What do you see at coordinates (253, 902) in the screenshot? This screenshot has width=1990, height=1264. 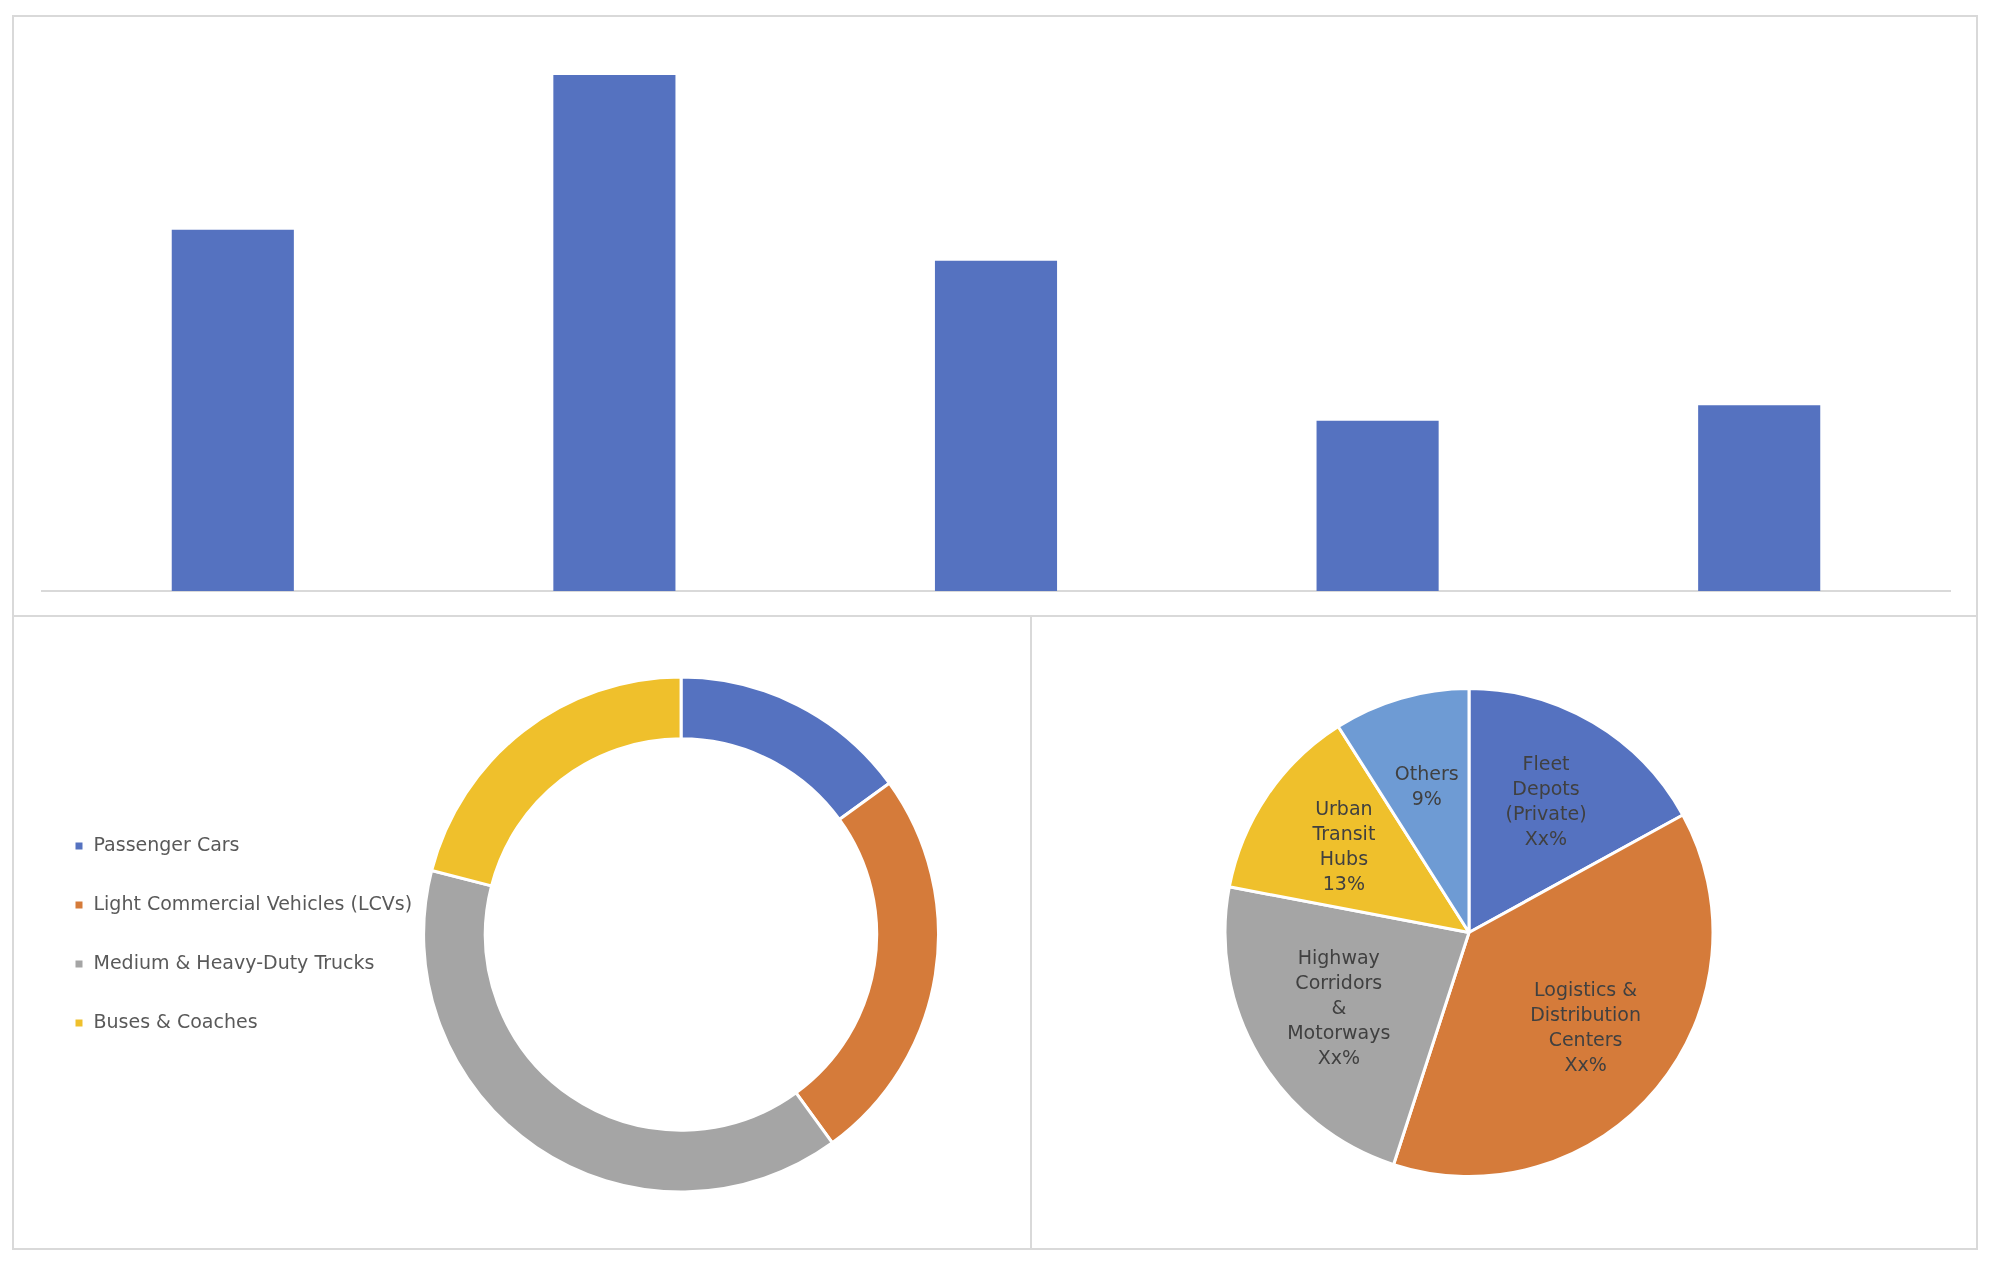 I see `legend-label: Light Commercial Vehicles (LCVs)` at bounding box center [253, 902].